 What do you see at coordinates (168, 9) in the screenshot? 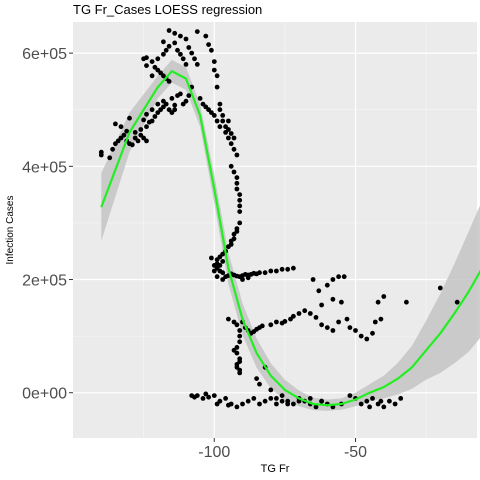
I see `chart-title: TG Fr_Cases LOESS regression` at bounding box center [168, 9].